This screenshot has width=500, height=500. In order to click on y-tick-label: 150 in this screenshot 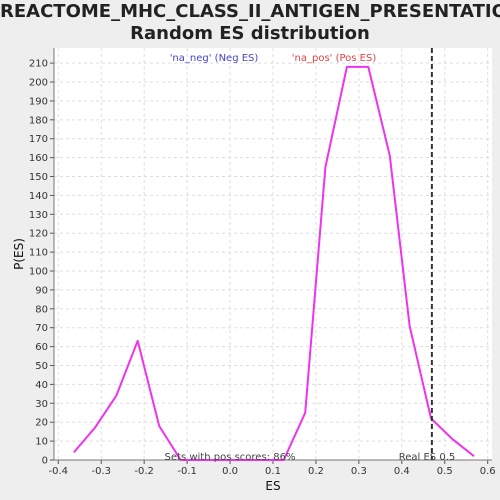, I will do `click(38, 177)`.